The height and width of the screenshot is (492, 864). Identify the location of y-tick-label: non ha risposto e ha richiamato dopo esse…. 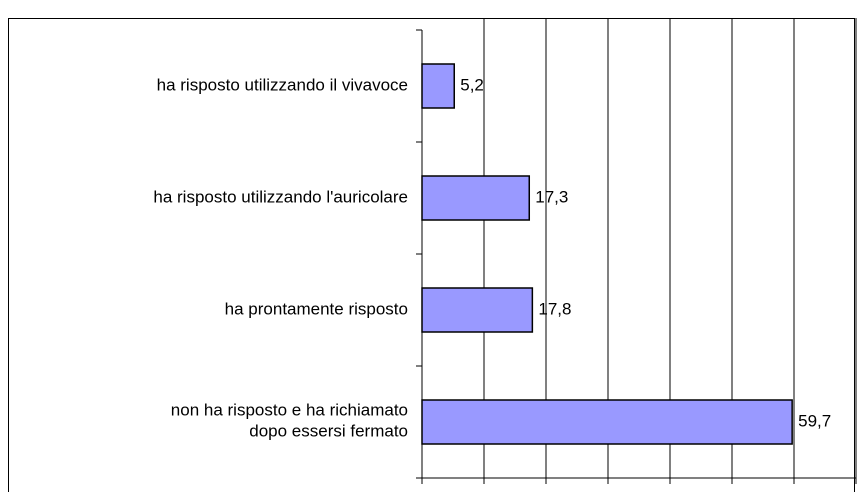
(289, 421).